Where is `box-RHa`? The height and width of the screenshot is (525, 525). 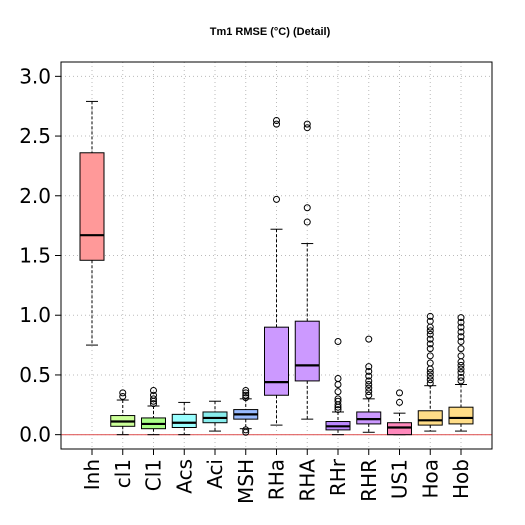 box-RHa is located at coordinates (276, 271).